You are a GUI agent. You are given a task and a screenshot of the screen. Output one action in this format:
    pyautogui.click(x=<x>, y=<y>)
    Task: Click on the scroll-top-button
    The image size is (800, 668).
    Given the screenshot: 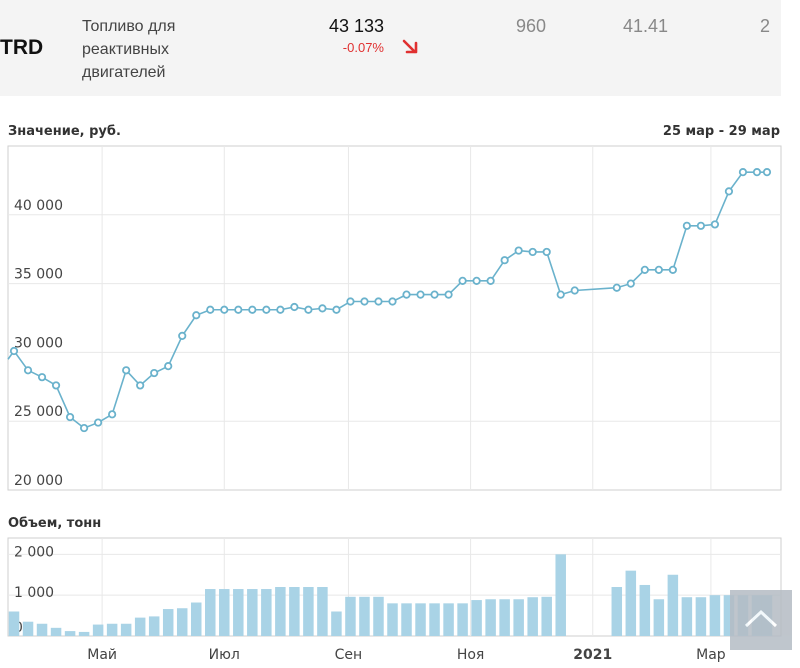 What is the action you would take?
    pyautogui.click(x=761, y=620)
    